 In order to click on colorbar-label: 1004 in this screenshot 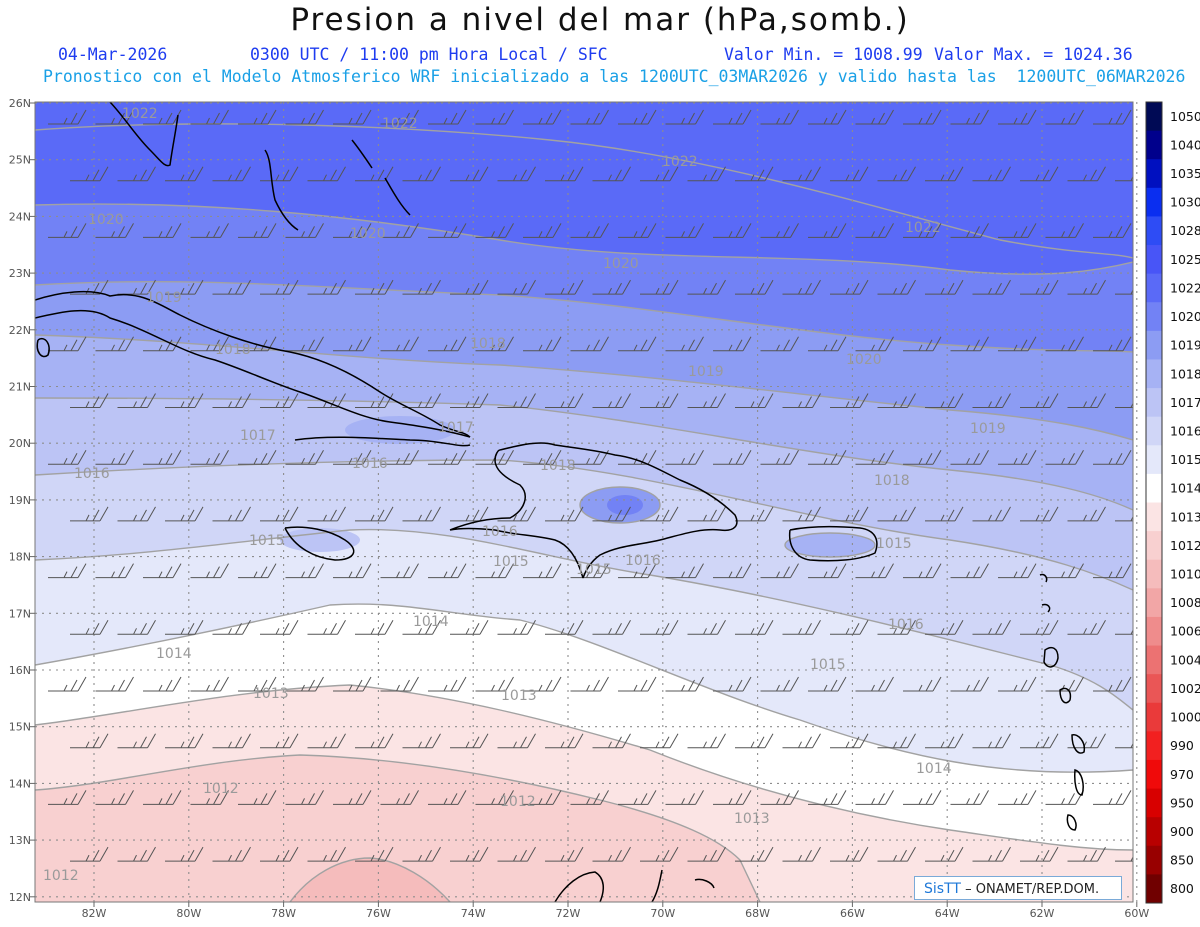, I will do `click(1185, 659)`.